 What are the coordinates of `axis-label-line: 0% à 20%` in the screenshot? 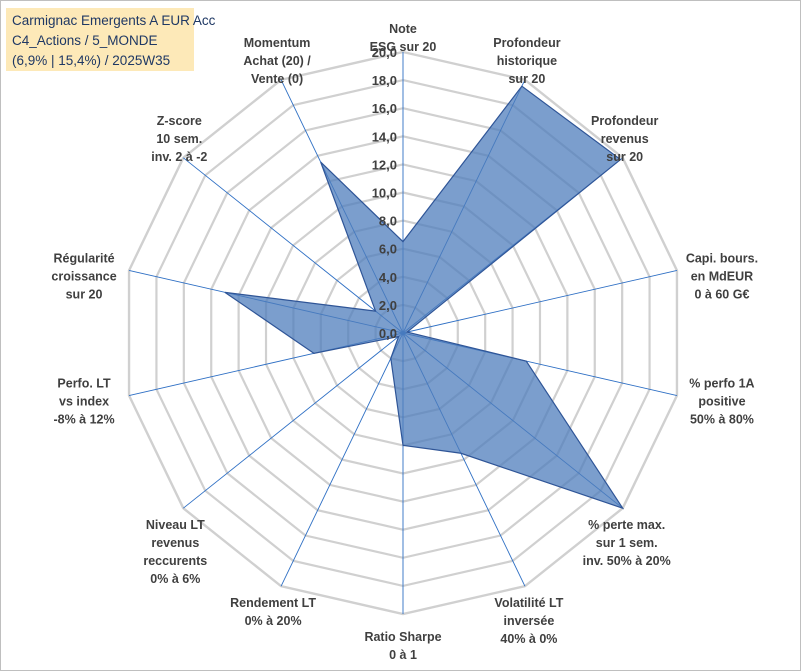 It's located at (273, 621).